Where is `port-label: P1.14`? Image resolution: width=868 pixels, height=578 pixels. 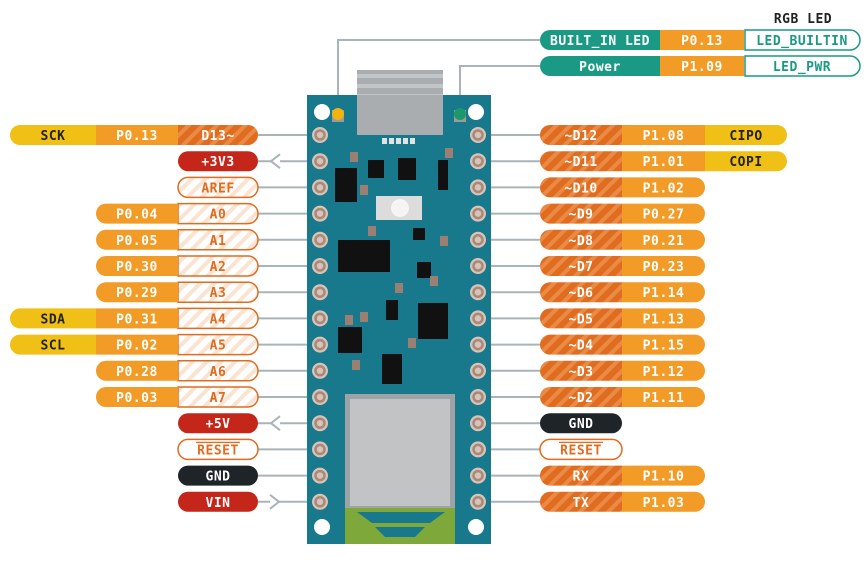
port-label: P1.14 is located at coordinates (664, 293).